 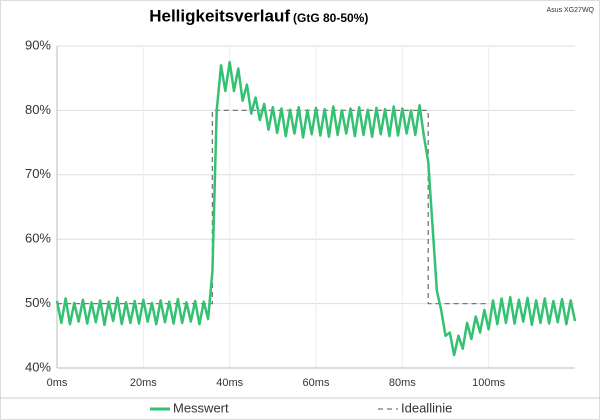 What do you see at coordinates (316, 383) in the screenshot?
I see `x-tick-label: 60ms` at bounding box center [316, 383].